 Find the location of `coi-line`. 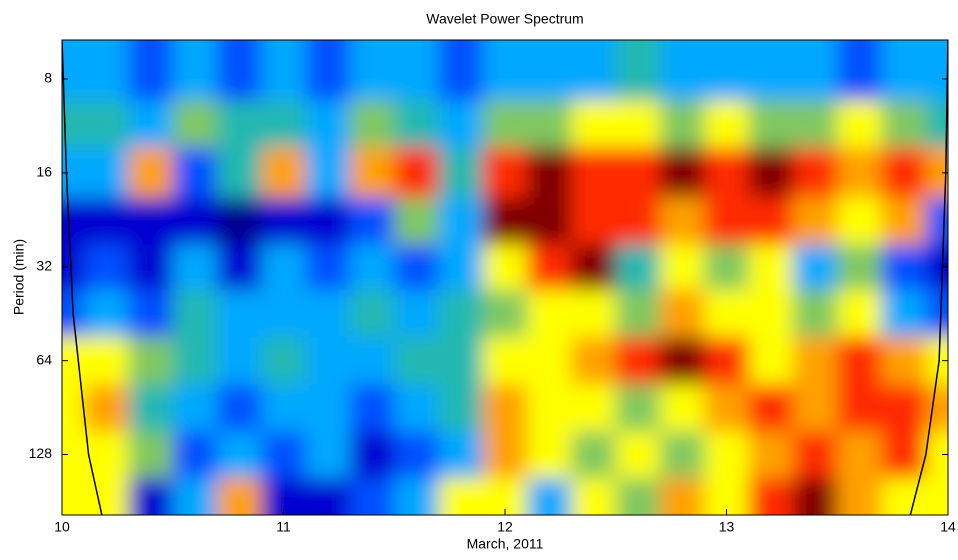

coi-line is located at coordinates (82, 277).